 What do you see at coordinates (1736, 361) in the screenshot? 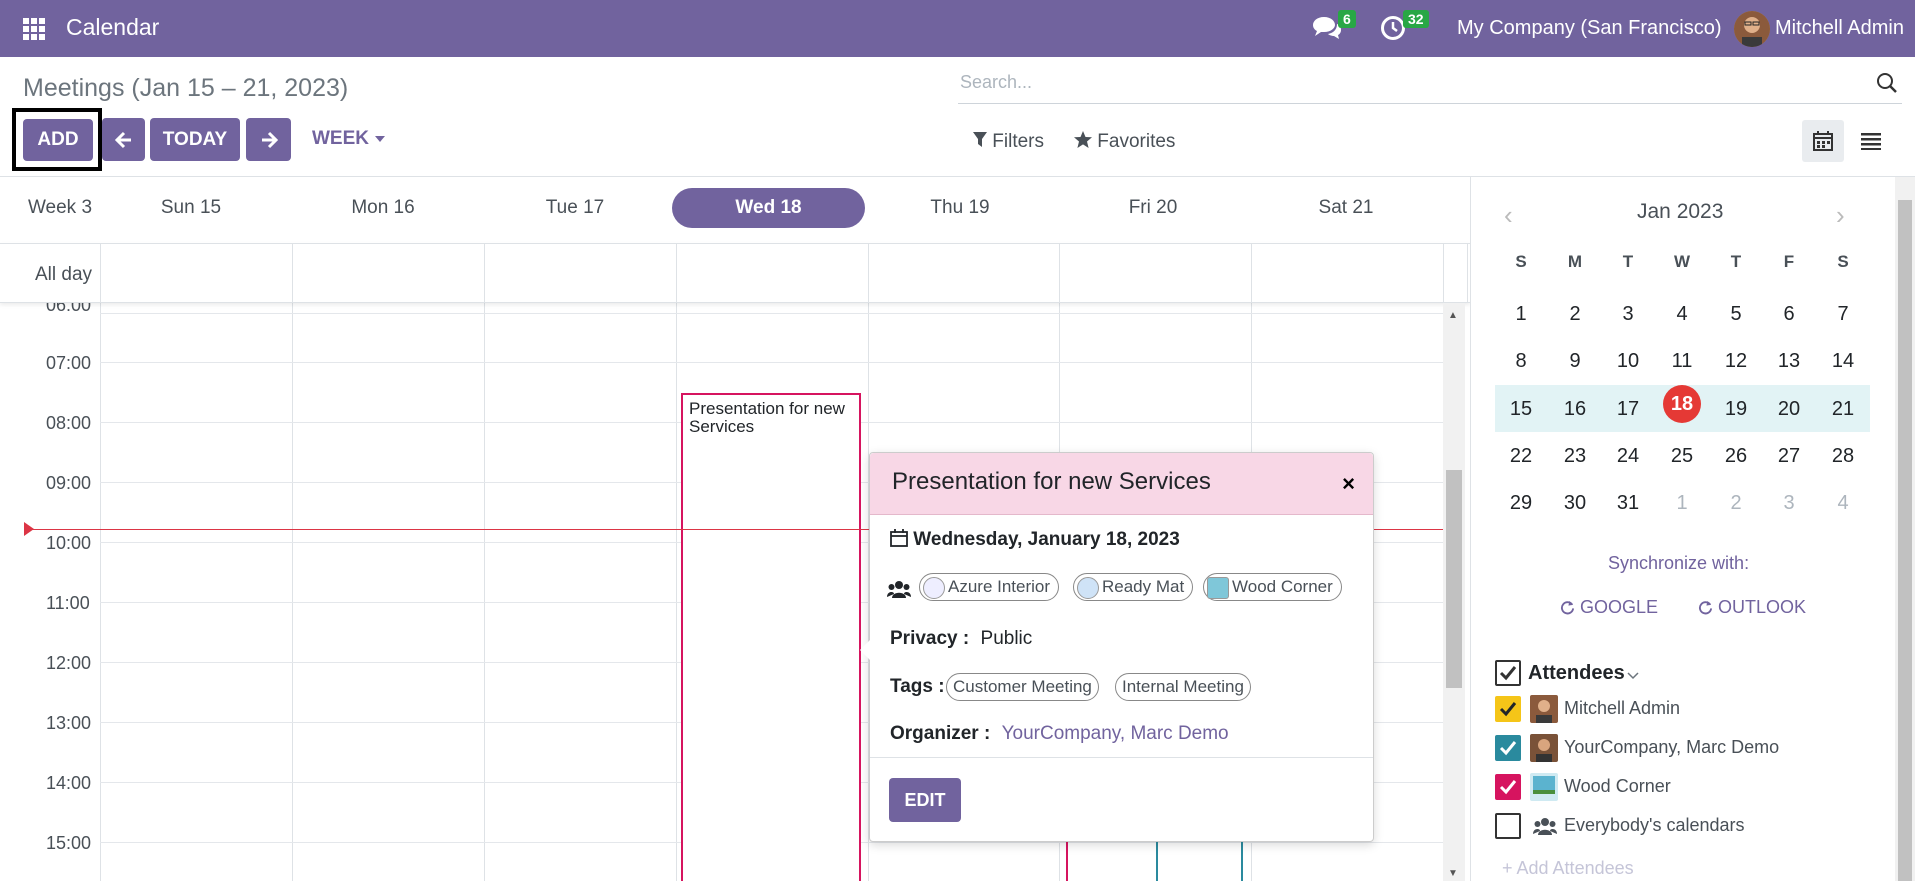
I see `mini-calendar-day: 12` at bounding box center [1736, 361].